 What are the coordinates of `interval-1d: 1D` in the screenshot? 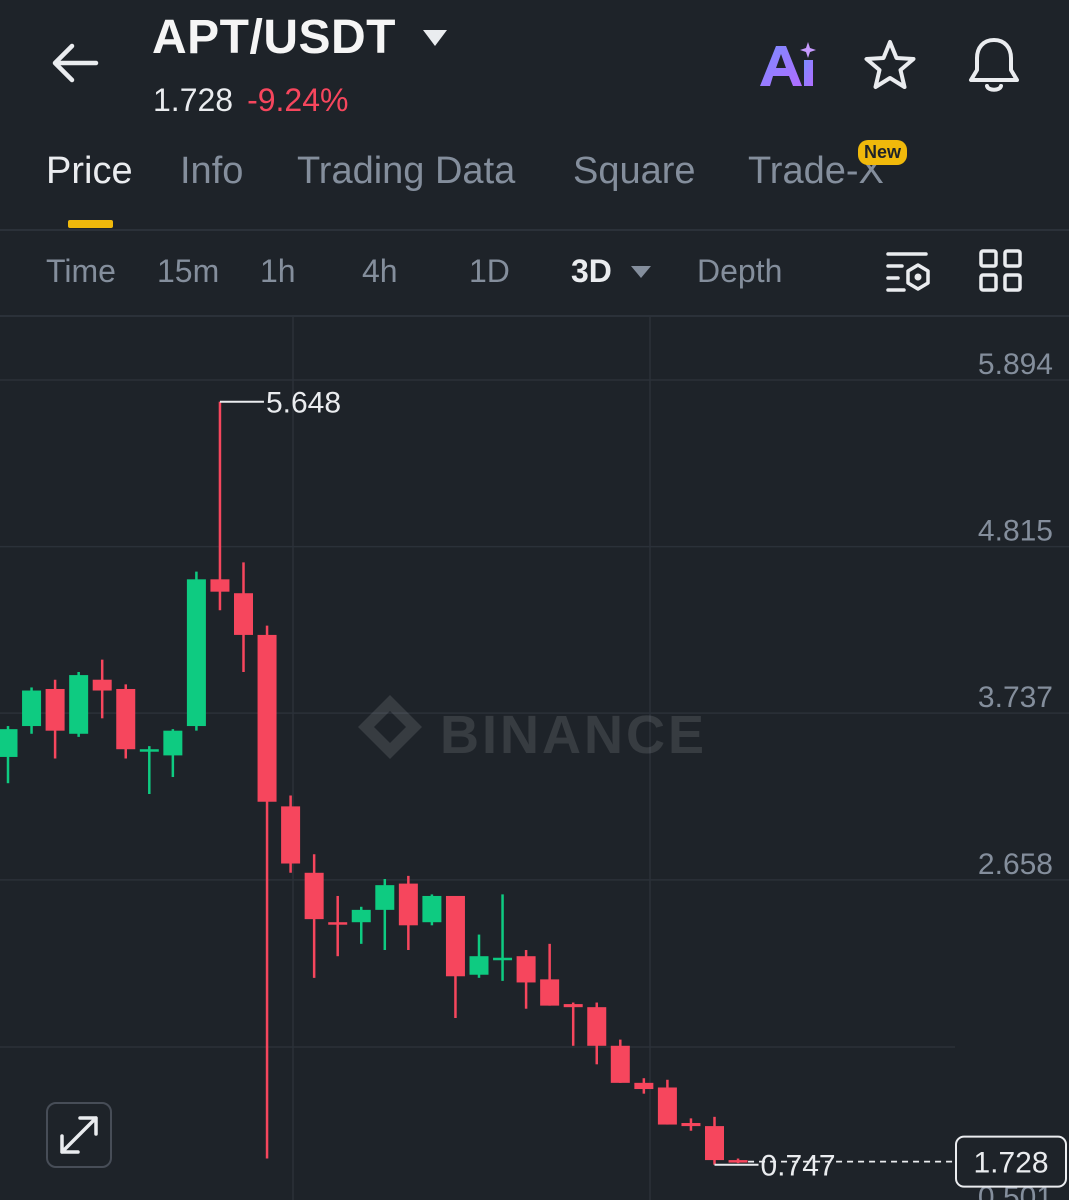 It's located at (489, 271).